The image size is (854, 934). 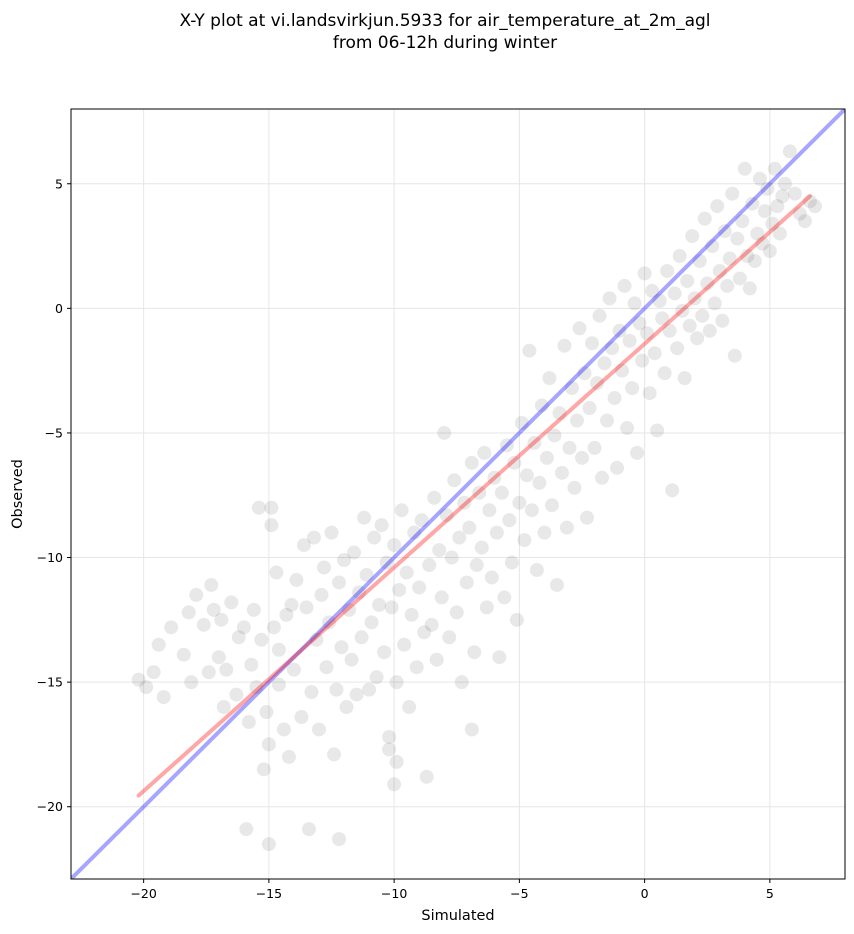 What do you see at coordinates (645, 893) in the screenshot?
I see `x-tick-label-4: 0` at bounding box center [645, 893].